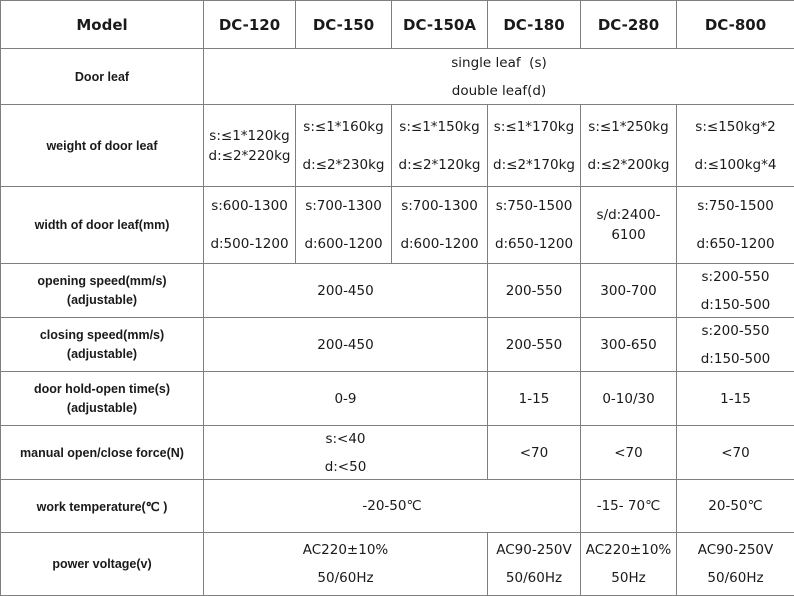  Describe the element at coordinates (628, 564) in the screenshot. I see `cell-power-voltage-dc280: AC220±10% 50Hz` at that location.